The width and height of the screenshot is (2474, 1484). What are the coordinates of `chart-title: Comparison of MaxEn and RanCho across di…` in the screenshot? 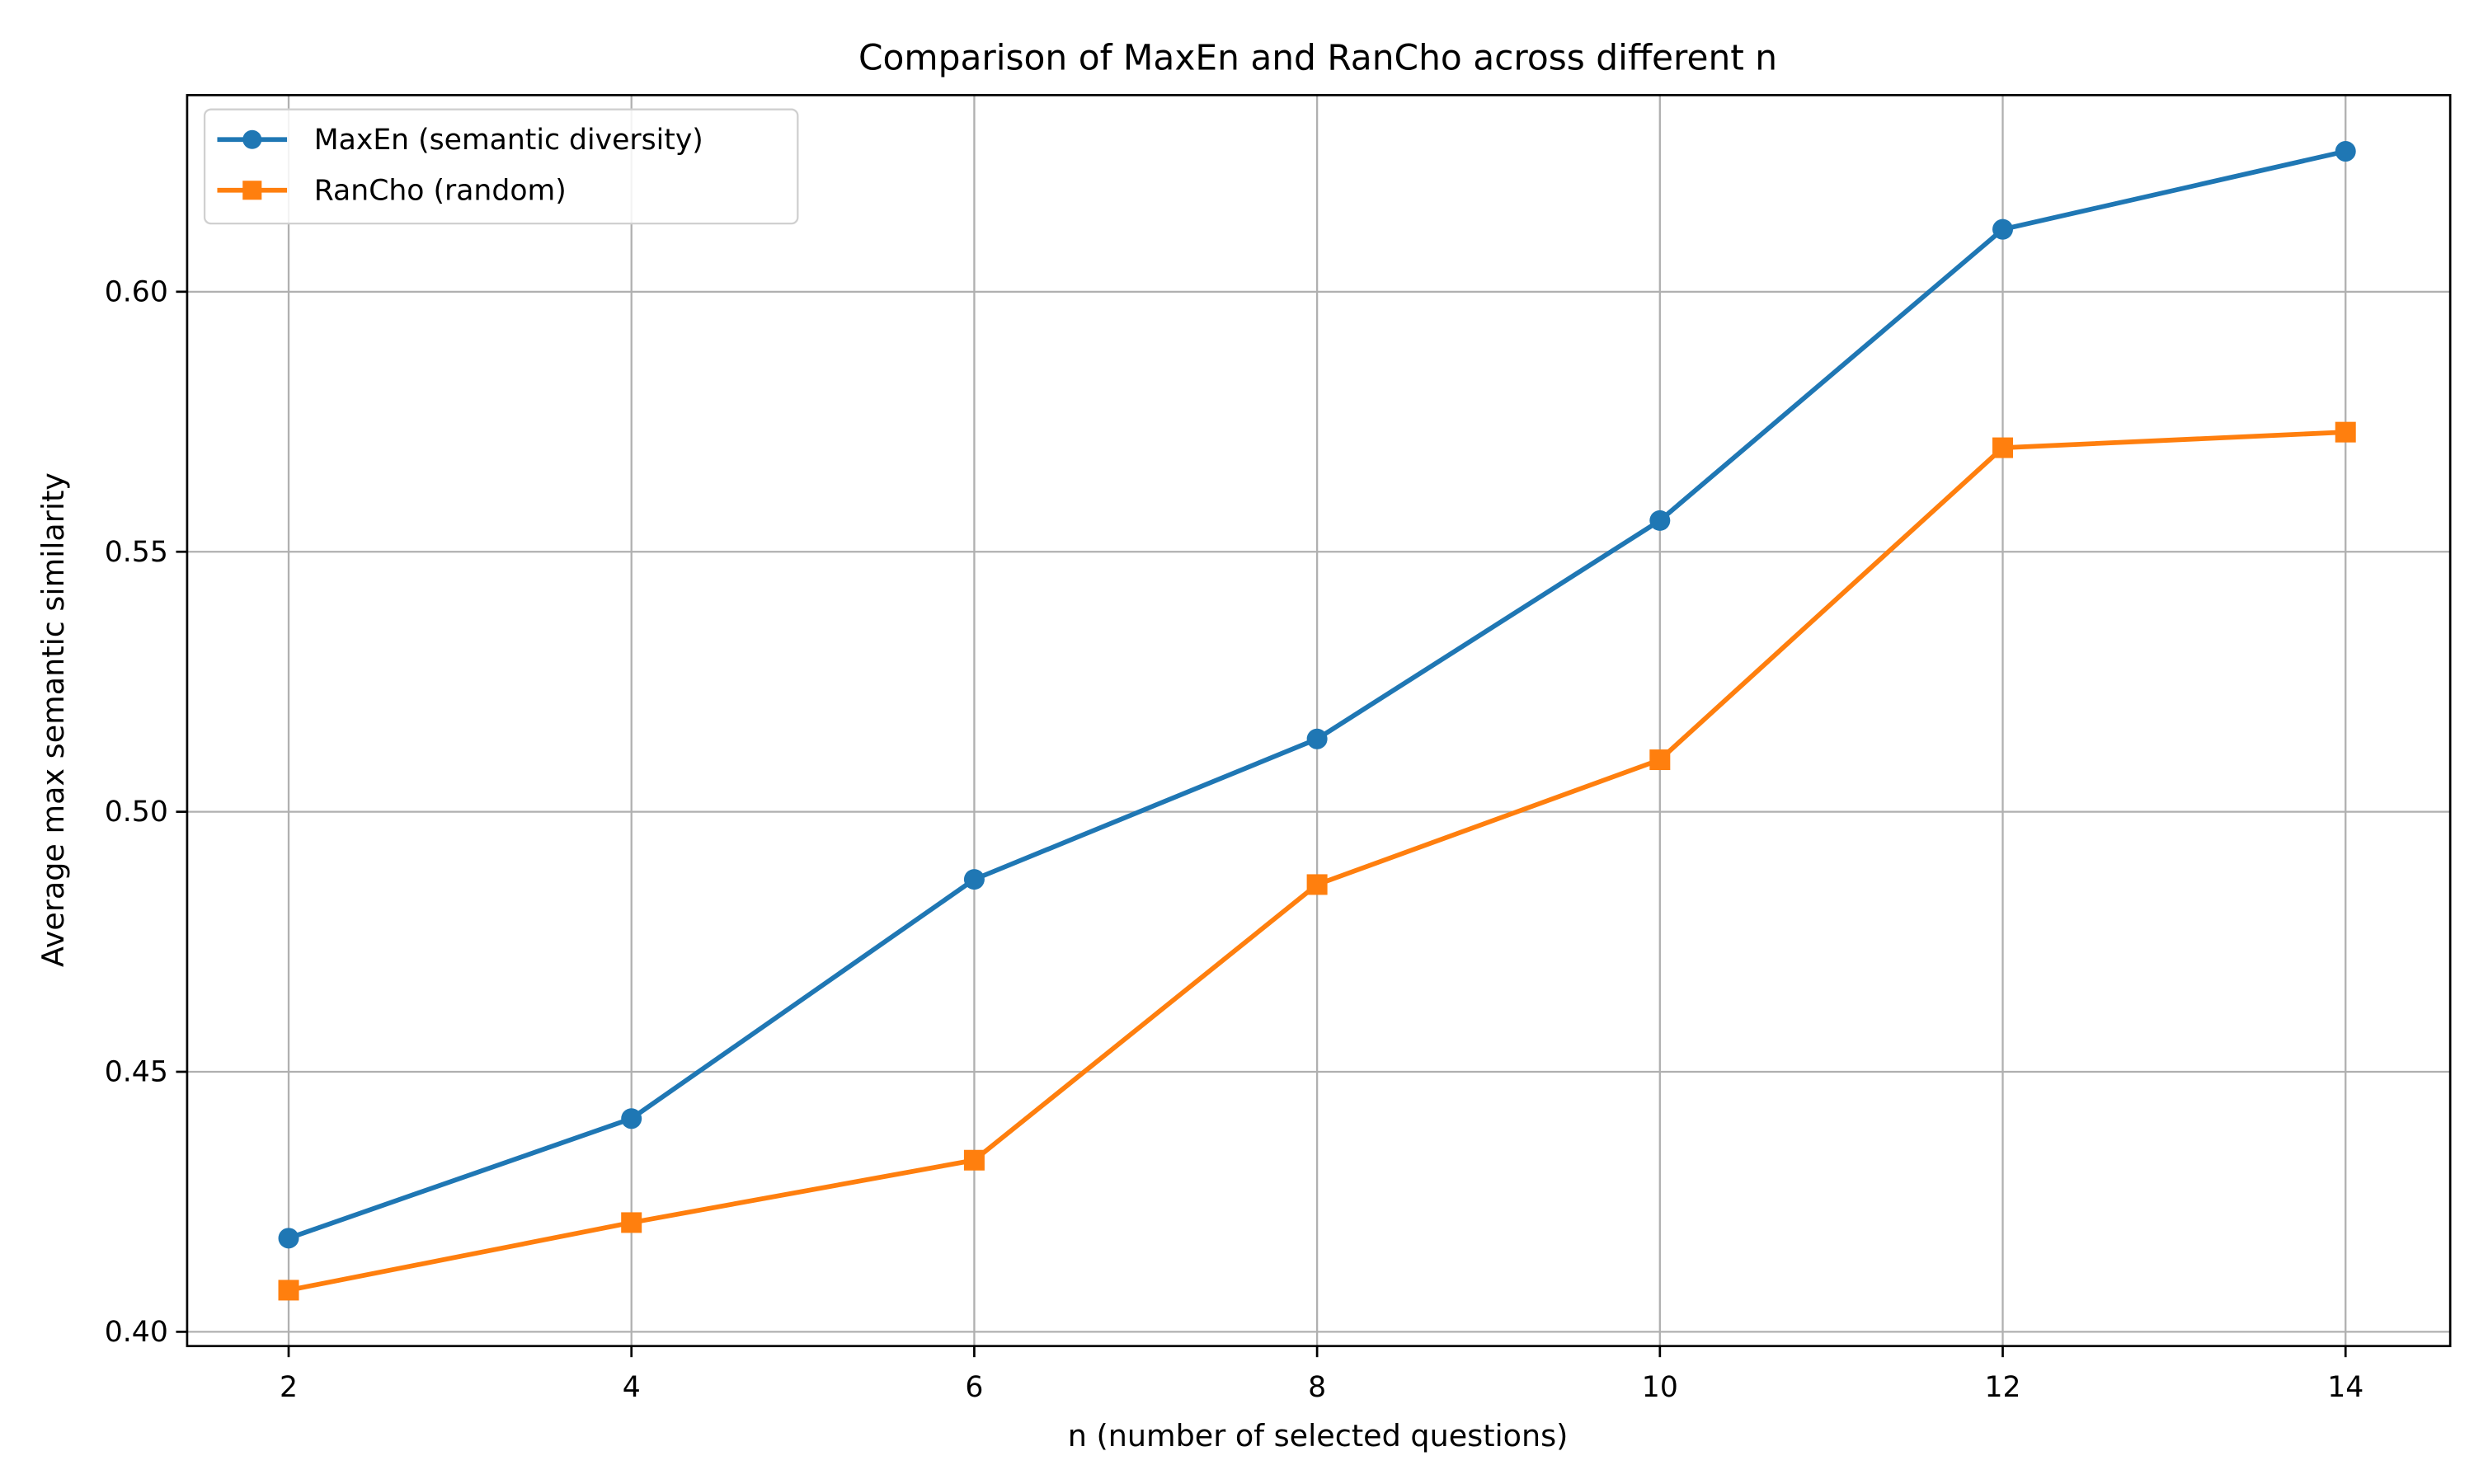 It's located at (1317, 58).